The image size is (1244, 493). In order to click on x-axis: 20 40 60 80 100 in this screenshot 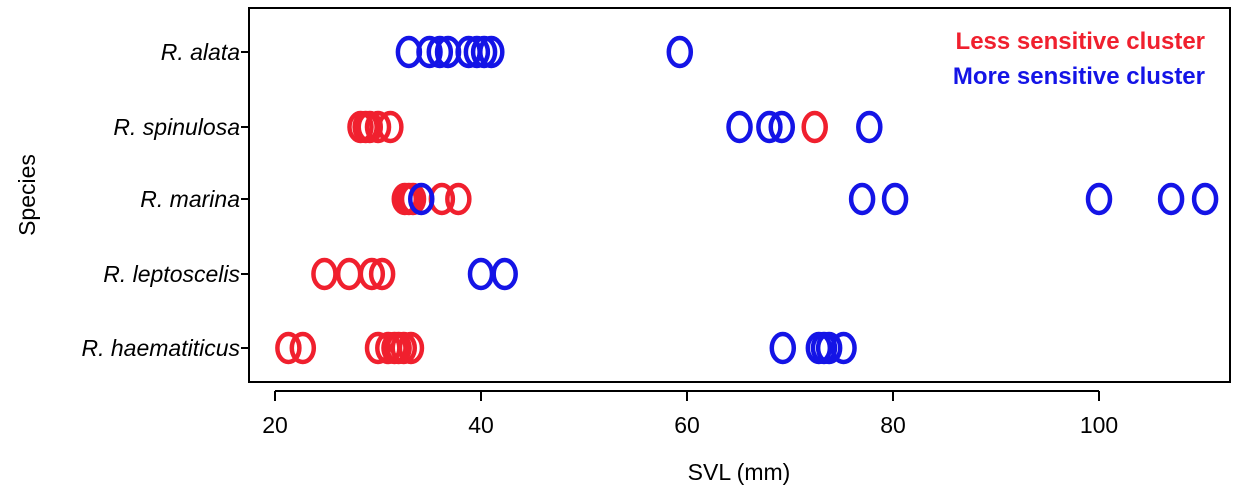, I will do `click(690, 414)`.